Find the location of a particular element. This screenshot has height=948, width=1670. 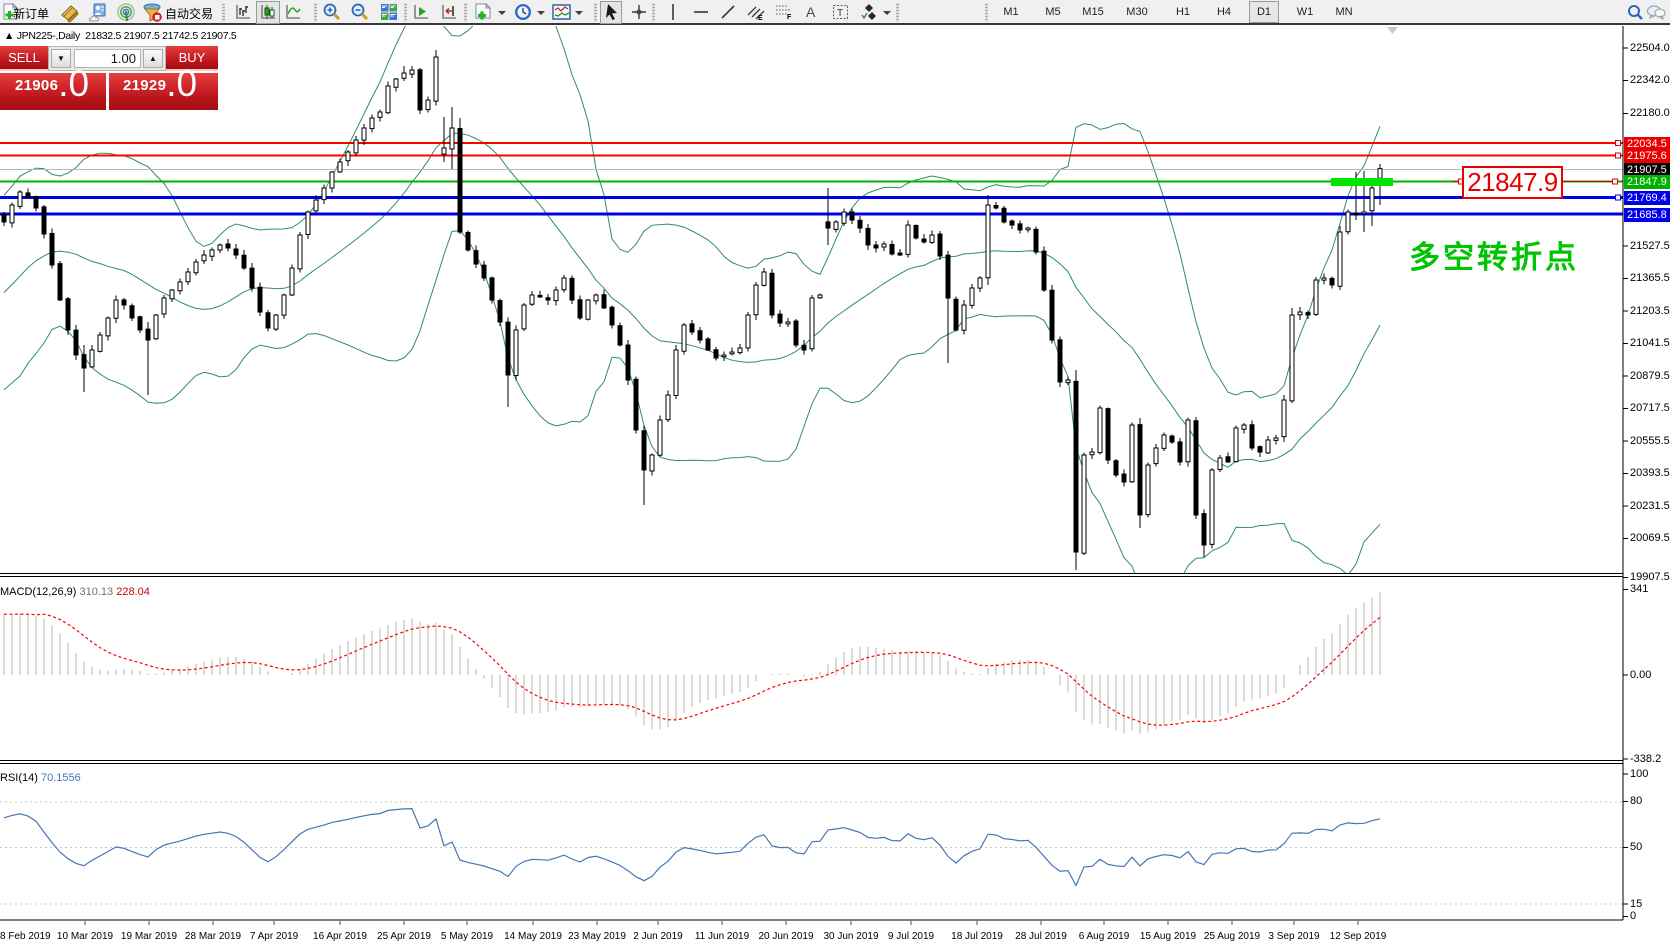

svg-text: E is located at coordinates (760, 18).